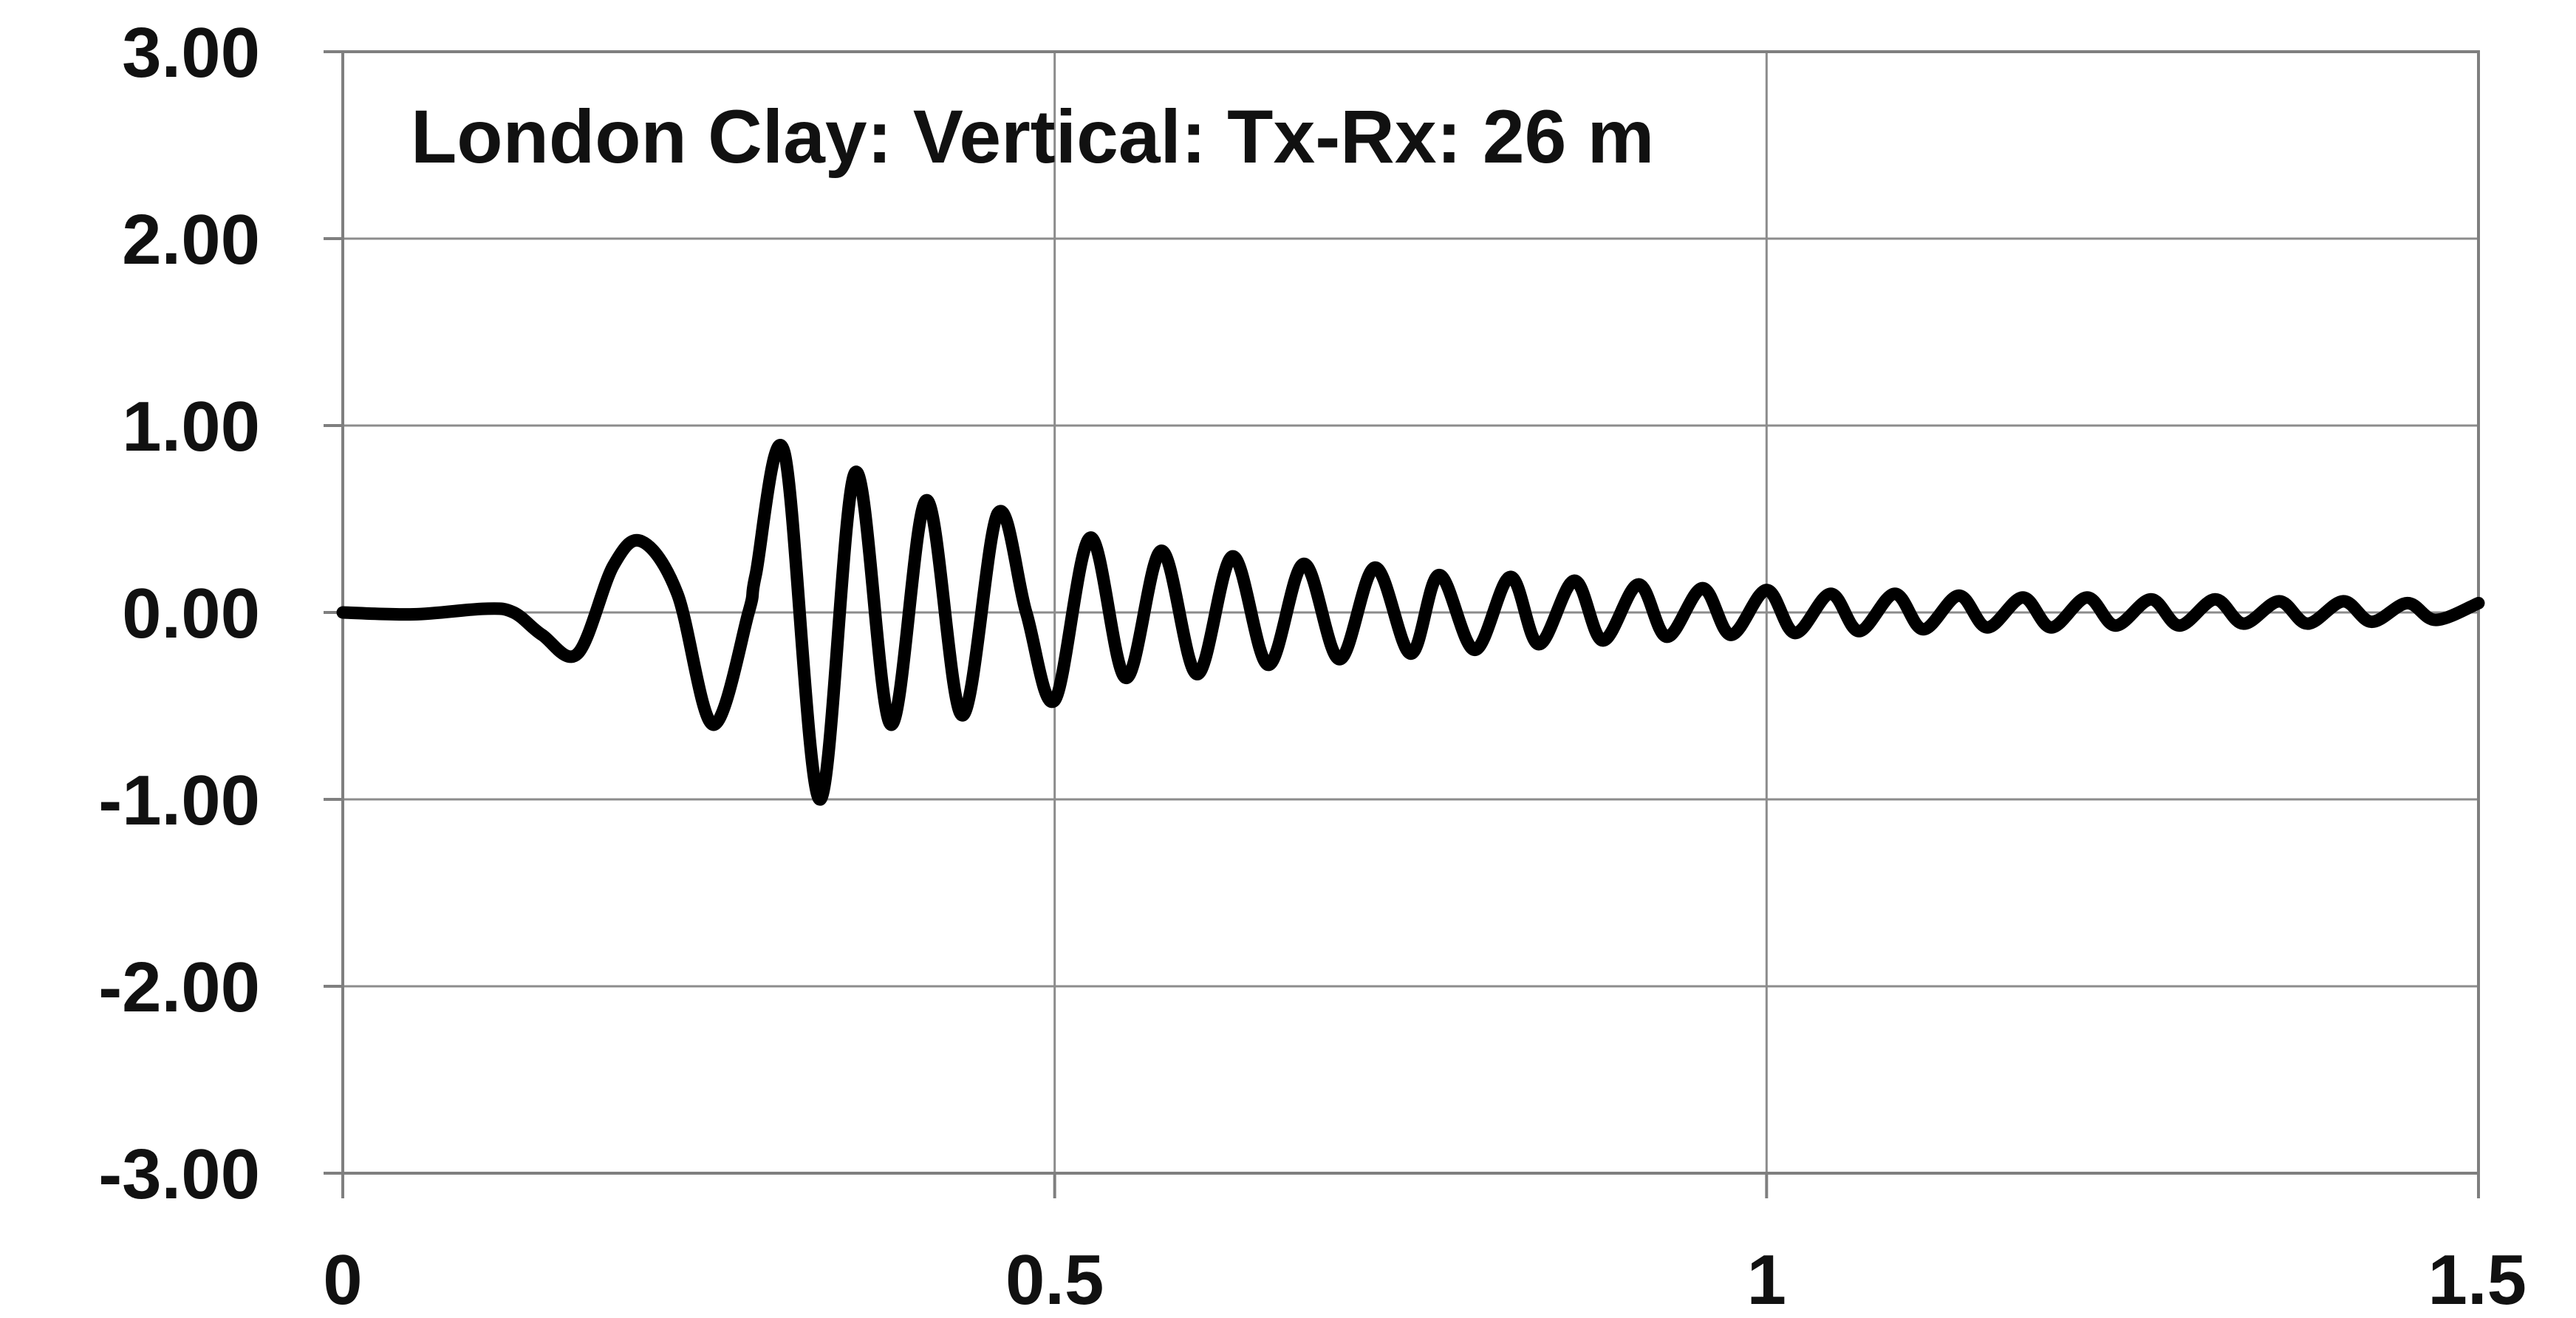  What do you see at coordinates (191, 427) in the screenshot?
I see `y-tick-label: 1.00` at bounding box center [191, 427].